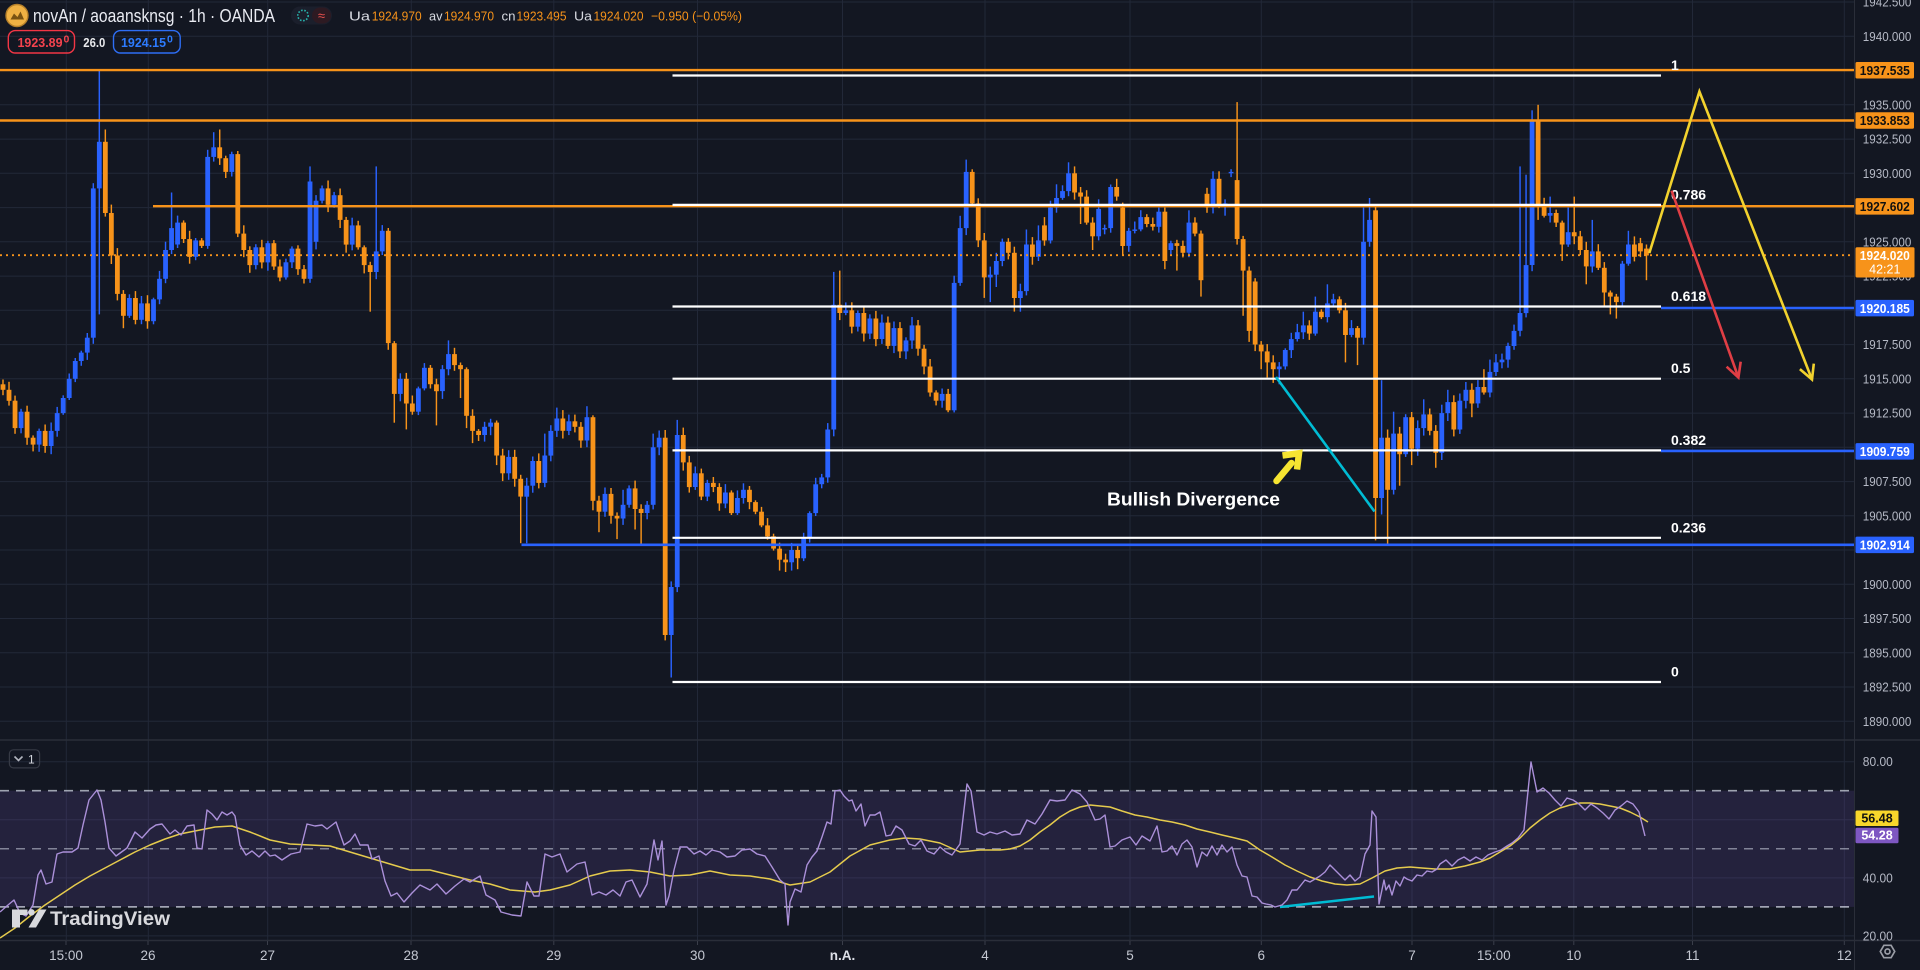 The height and width of the screenshot is (970, 1920). Describe the element at coordinates (147, 955) in the screenshot. I see `svg-text: 26` at that location.